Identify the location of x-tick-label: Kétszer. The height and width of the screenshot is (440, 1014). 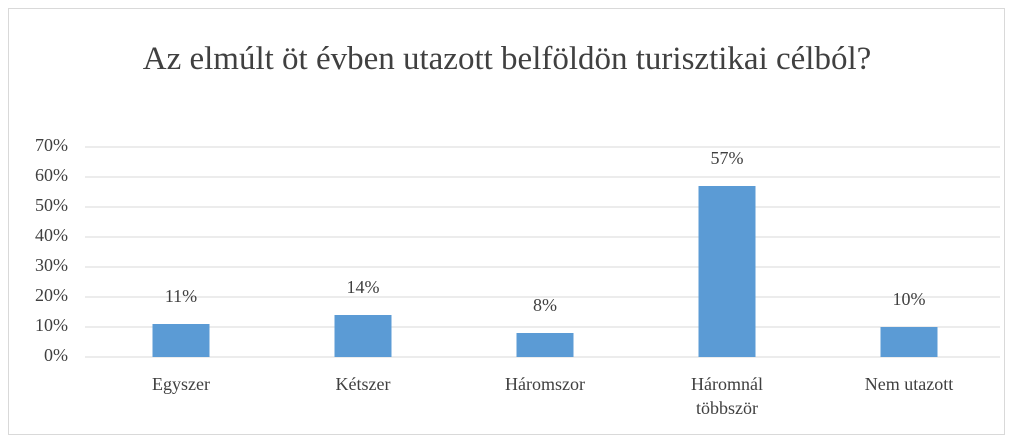
(363, 384).